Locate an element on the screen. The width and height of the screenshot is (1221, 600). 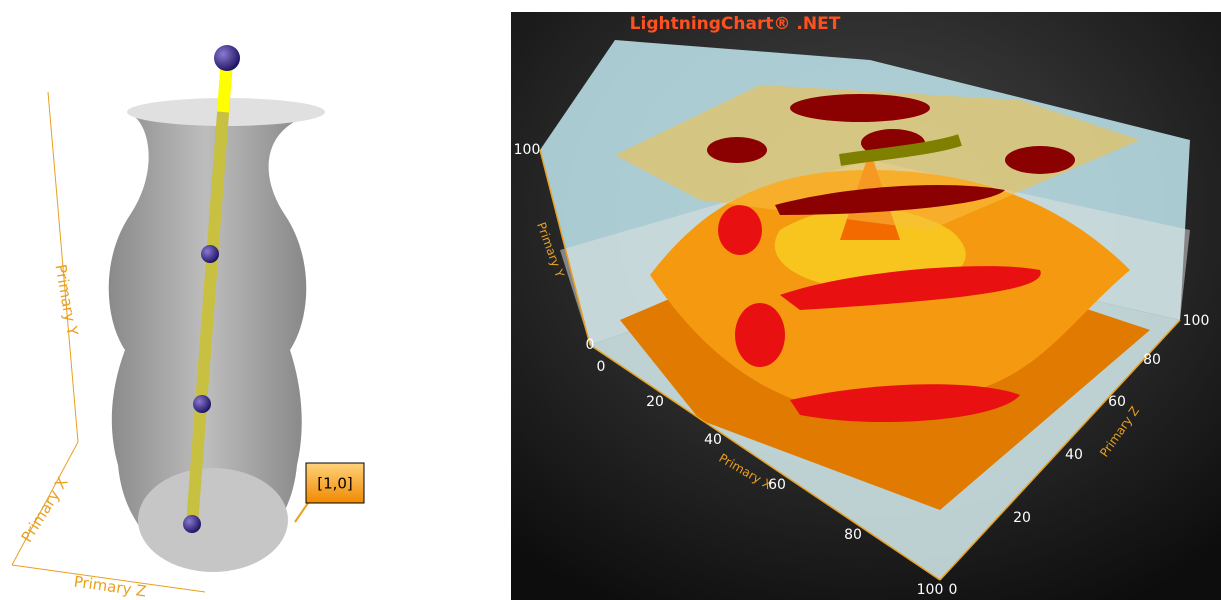
z-tick-label: 0 is located at coordinates (953, 590).